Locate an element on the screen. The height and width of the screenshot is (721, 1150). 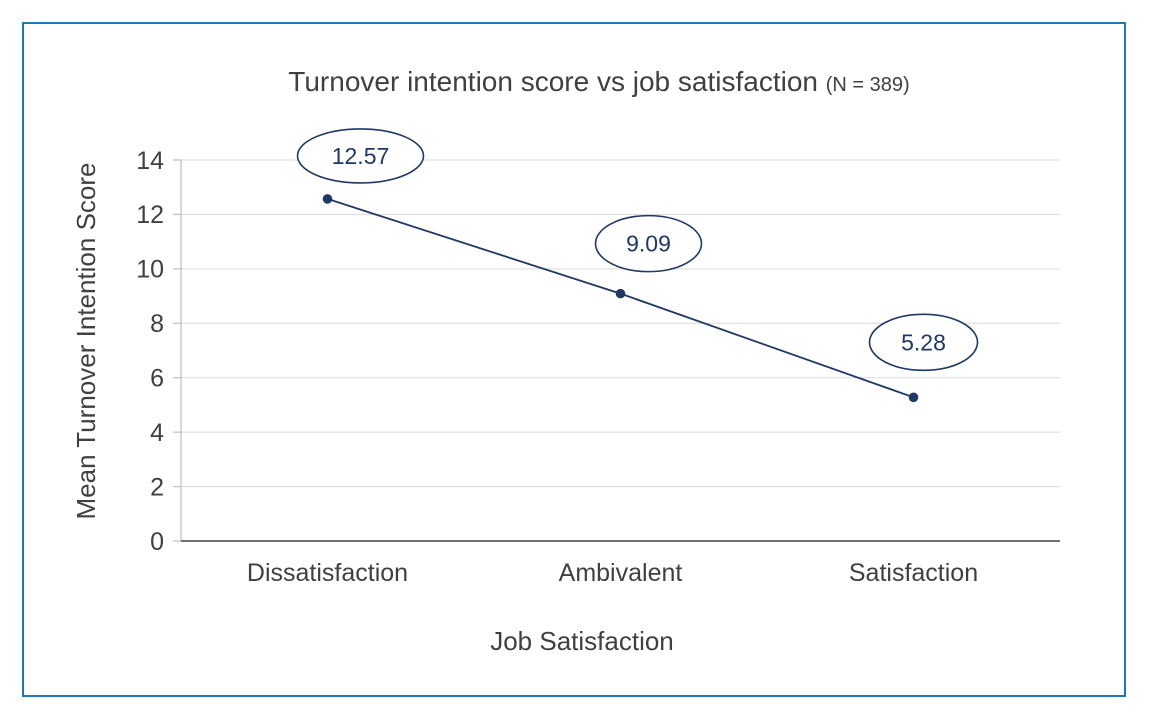
y-tick-label: 4 is located at coordinates (157, 433).